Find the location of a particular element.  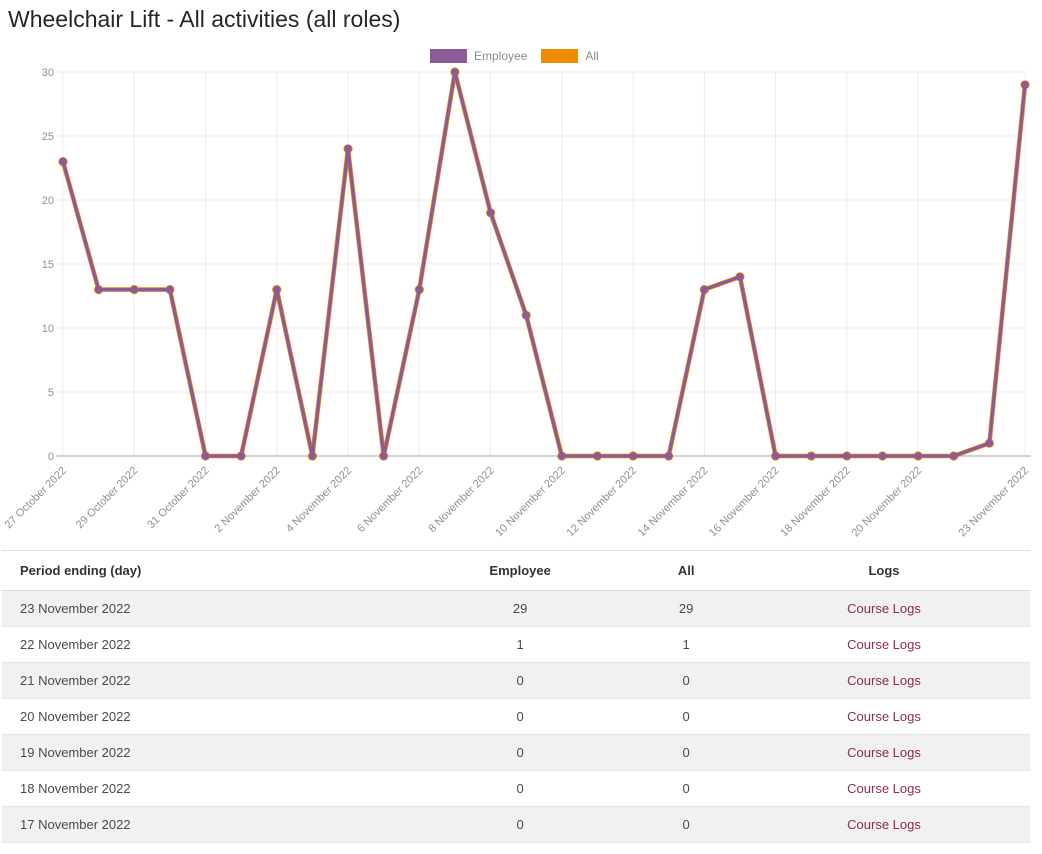

period-cell: 21 November 2022 is located at coordinates (204, 680).